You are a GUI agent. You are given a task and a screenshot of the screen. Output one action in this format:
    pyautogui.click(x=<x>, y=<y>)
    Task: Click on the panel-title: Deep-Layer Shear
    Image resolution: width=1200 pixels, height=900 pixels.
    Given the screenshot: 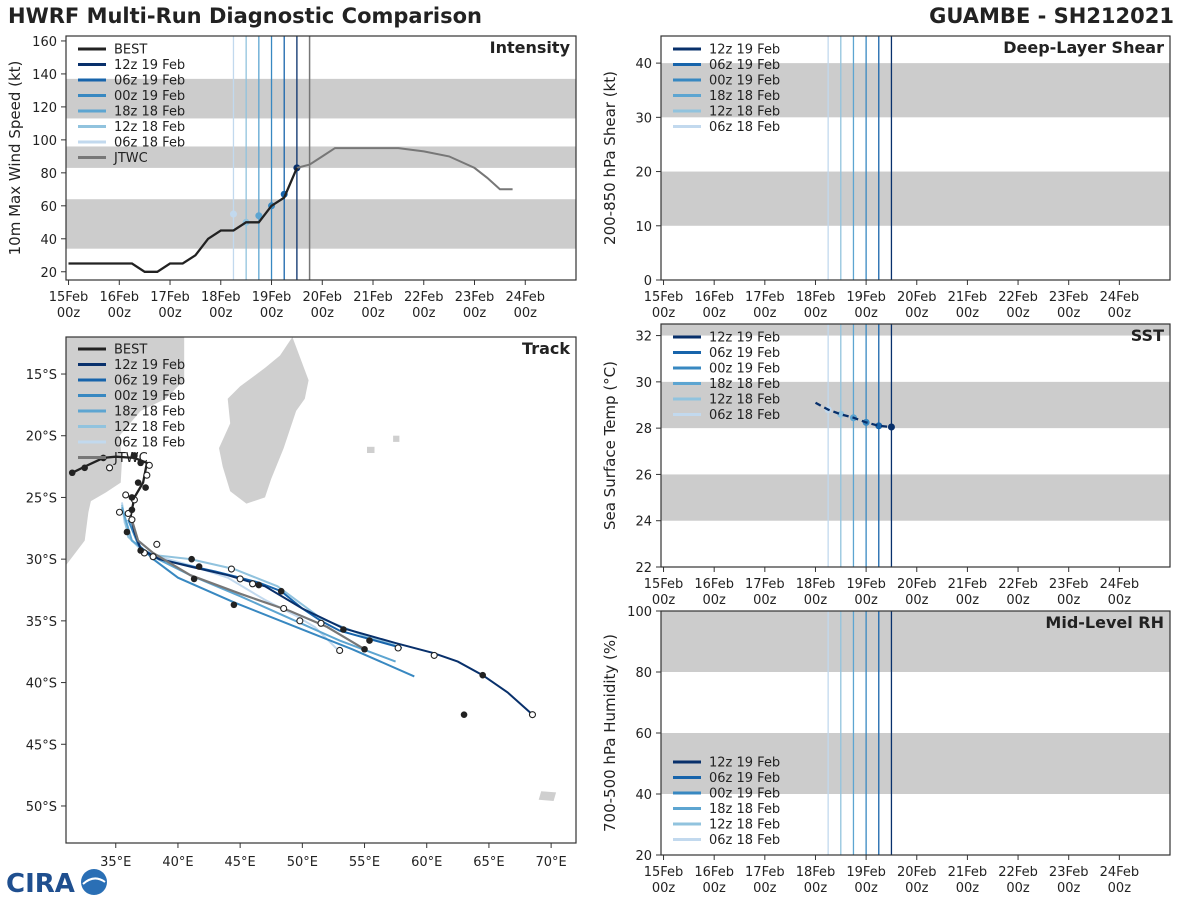 What is the action you would take?
    pyautogui.click(x=1083, y=47)
    